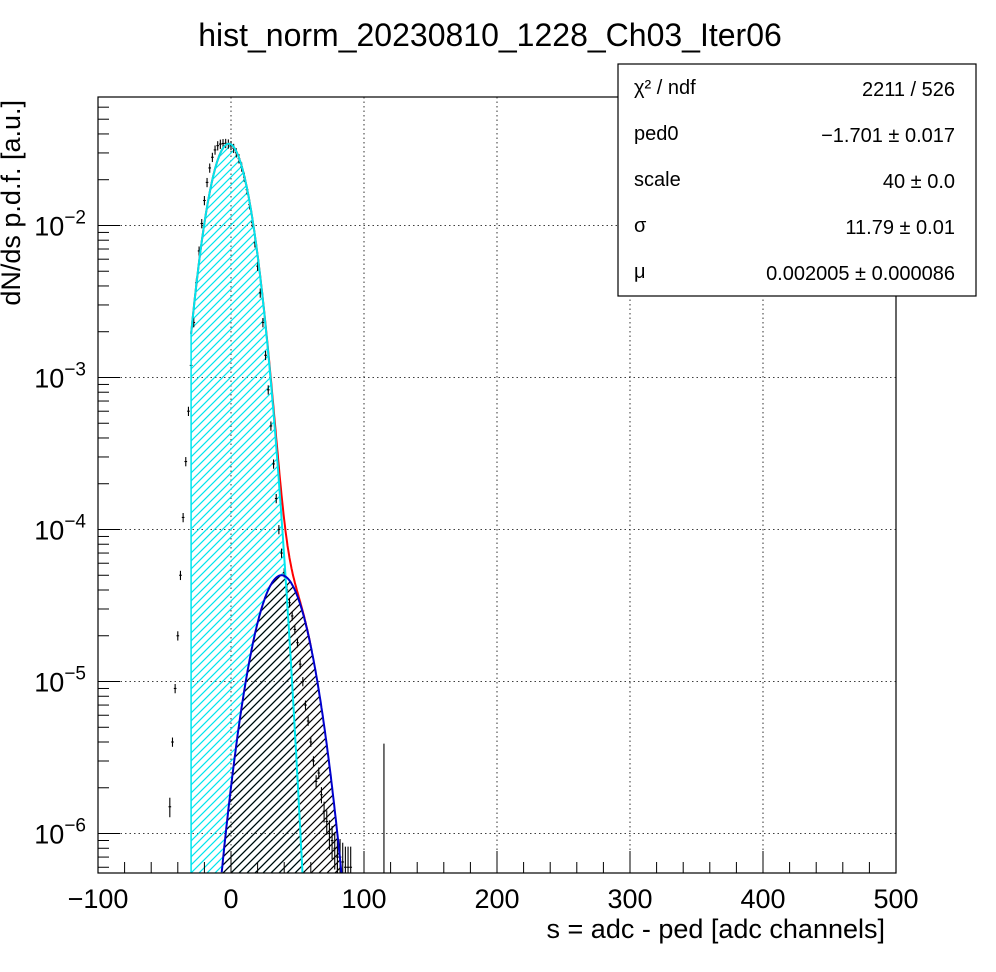 The width and height of the screenshot is (996, 972). I want to click on stats-box-frame, so click(797, 180).